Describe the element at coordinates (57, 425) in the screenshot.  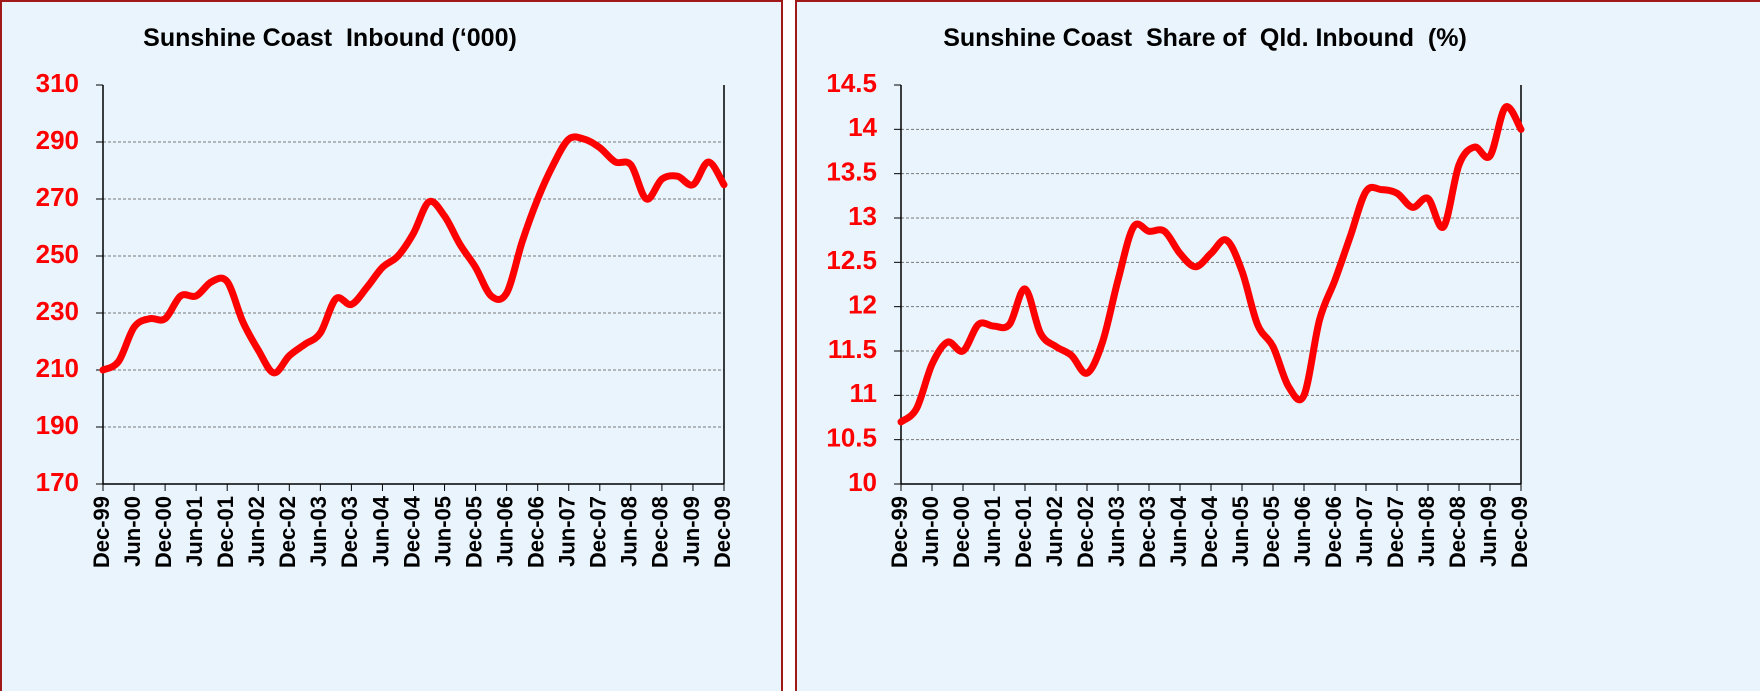
I see `y-tick-label: 190` at that location.